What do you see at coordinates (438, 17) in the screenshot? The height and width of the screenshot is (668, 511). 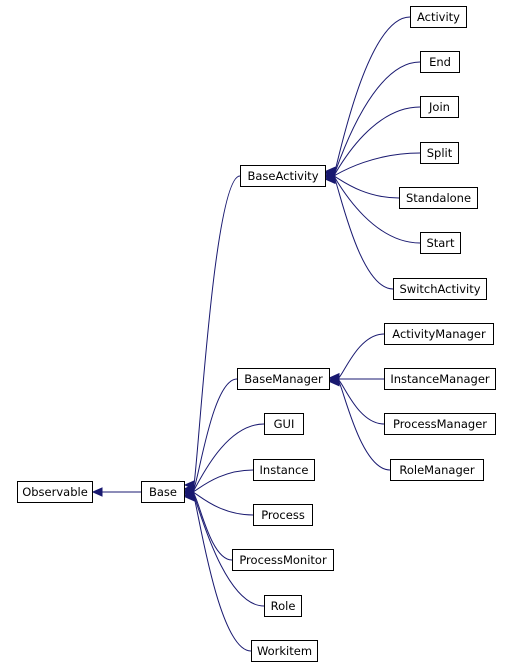 I see `class-node-activity: Activity` at bounding box center [438, 17].